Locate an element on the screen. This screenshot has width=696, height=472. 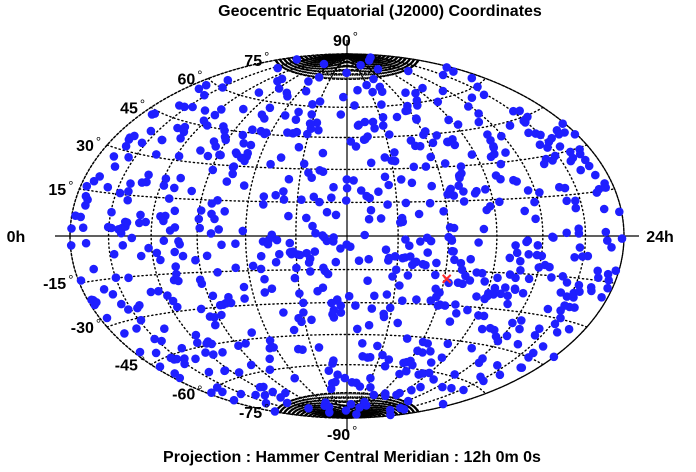
dec-tick-label: -60 ° is located at coordinates (187, 393).